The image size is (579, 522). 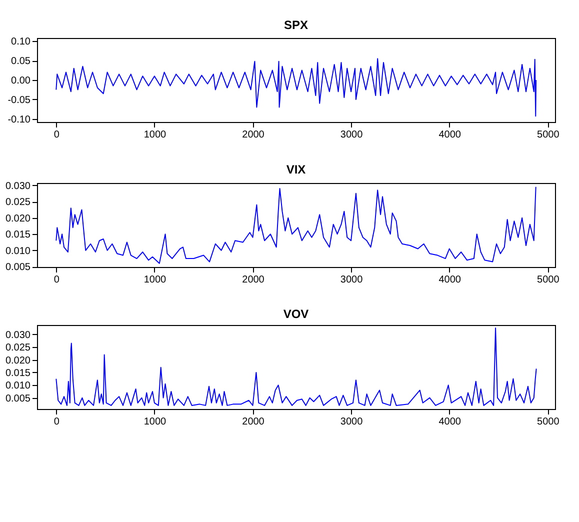 What do you see at coordinates (21, 81) in the screenshot?
I see `y-tick-label: 0.00` at bounding box center [21, 81].